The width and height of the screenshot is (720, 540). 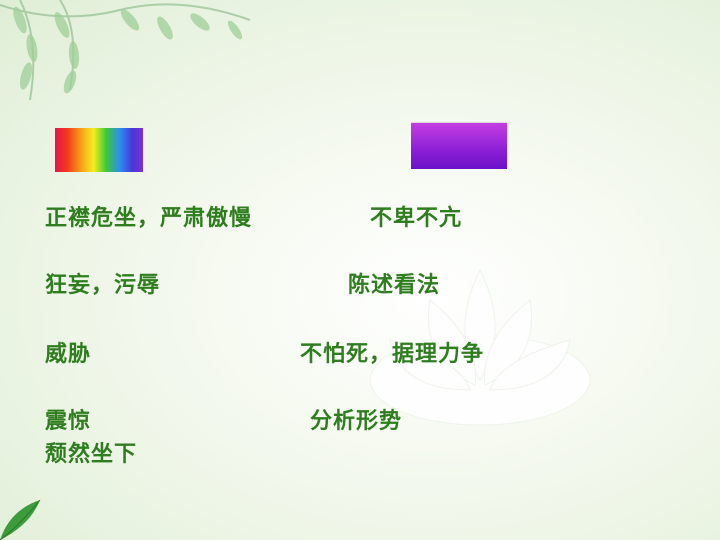 I want to click on row-2-right-text: 陈述看法, so click(x=394, y=285).